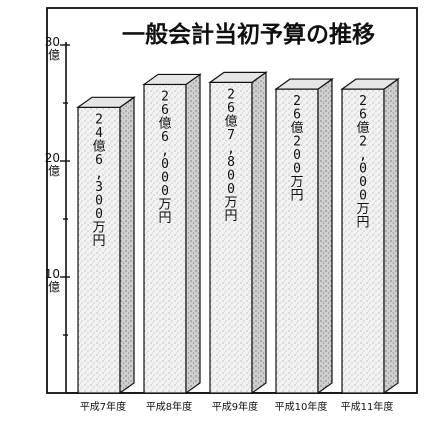  Describe the element at coordinates (52, 164) in the screenshot. I see `y-tick-label: 20 億` at that location.